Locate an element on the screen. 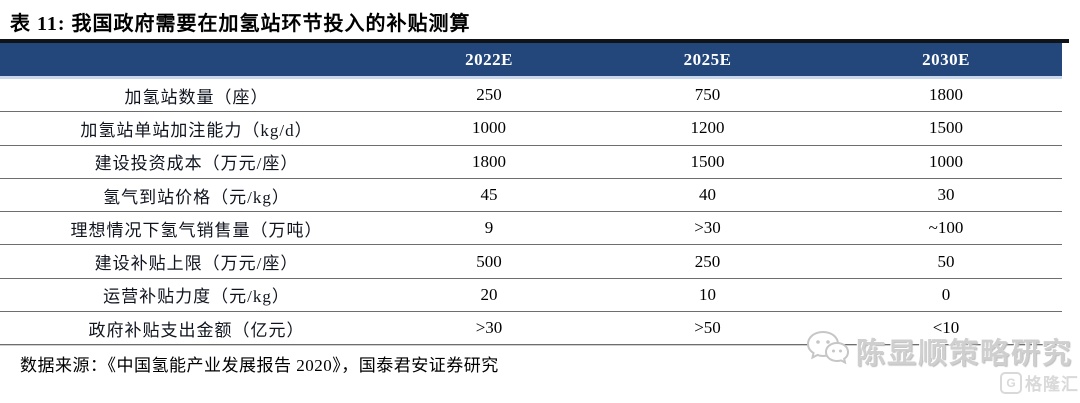 This screenshot has height=403, width=1080. cell-2025e: 1200 is located at coordinates (707, 128).